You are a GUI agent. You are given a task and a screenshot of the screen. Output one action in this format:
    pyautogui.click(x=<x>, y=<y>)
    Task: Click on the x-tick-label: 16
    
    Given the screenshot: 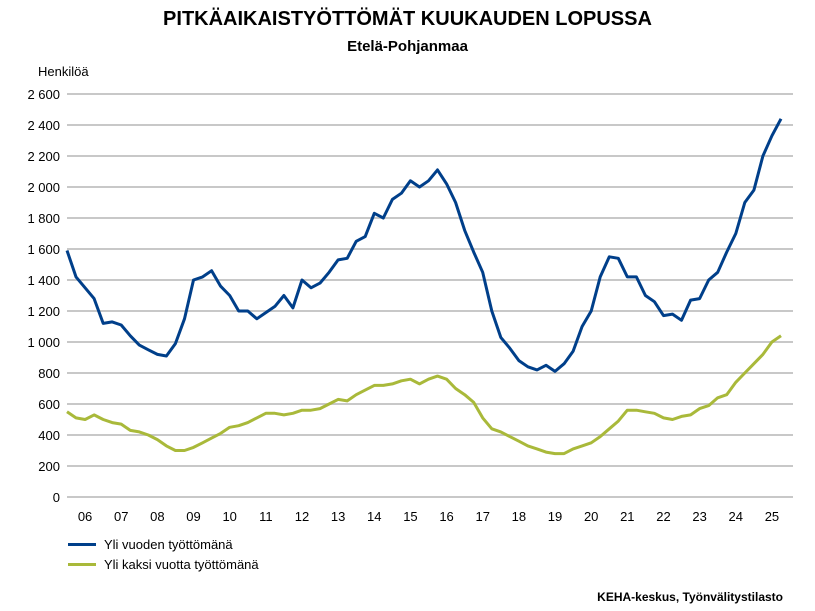 What is the action you would take?
    pyautogui.click(x=446, y=516)
    